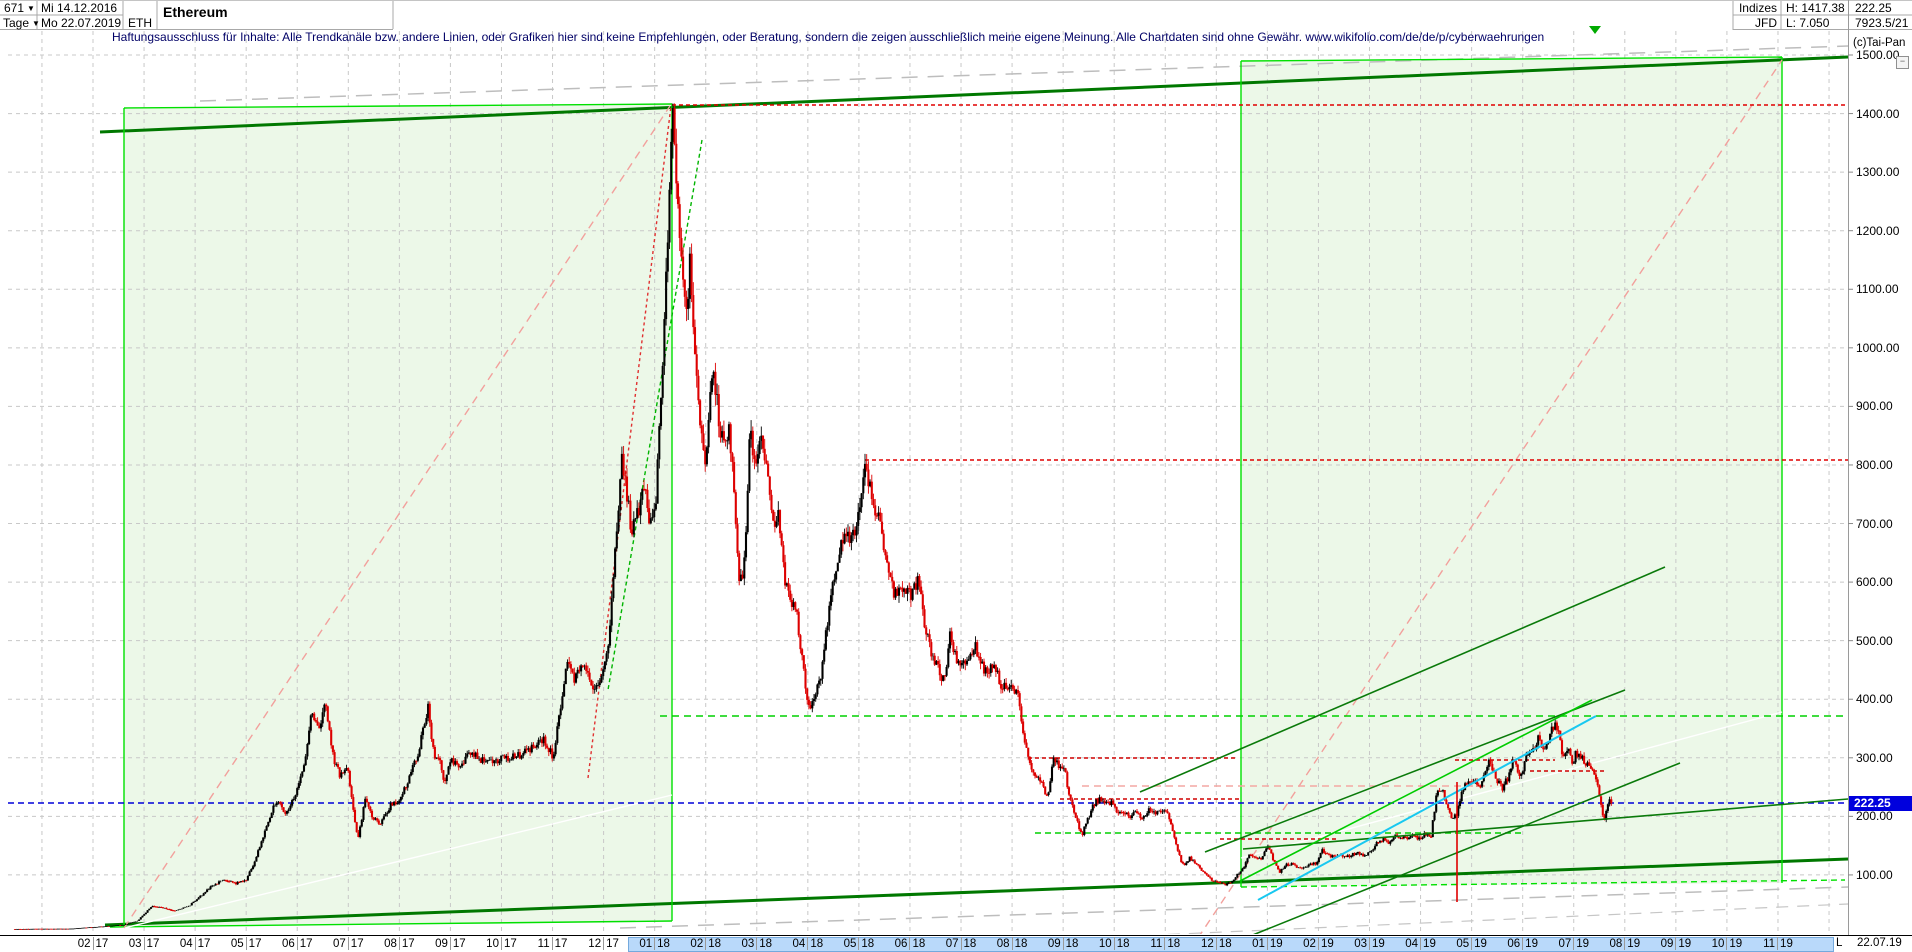  I want to click on price-axis-label: 100.00, so click(1874, 874).